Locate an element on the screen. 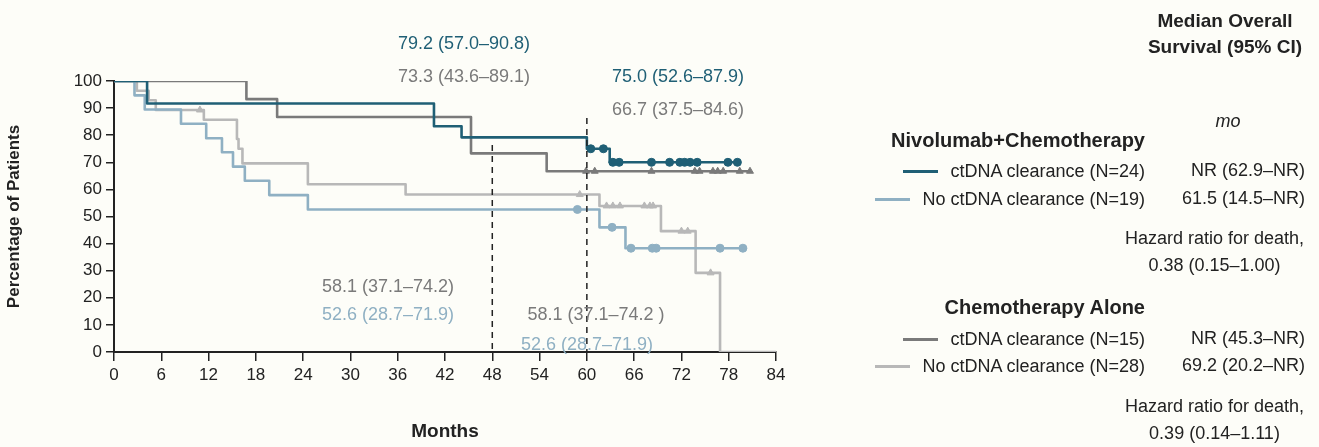 The height and width of the screenshot is (447, 1319). y-tick-label: 90 is located at coordinates (92, 107).